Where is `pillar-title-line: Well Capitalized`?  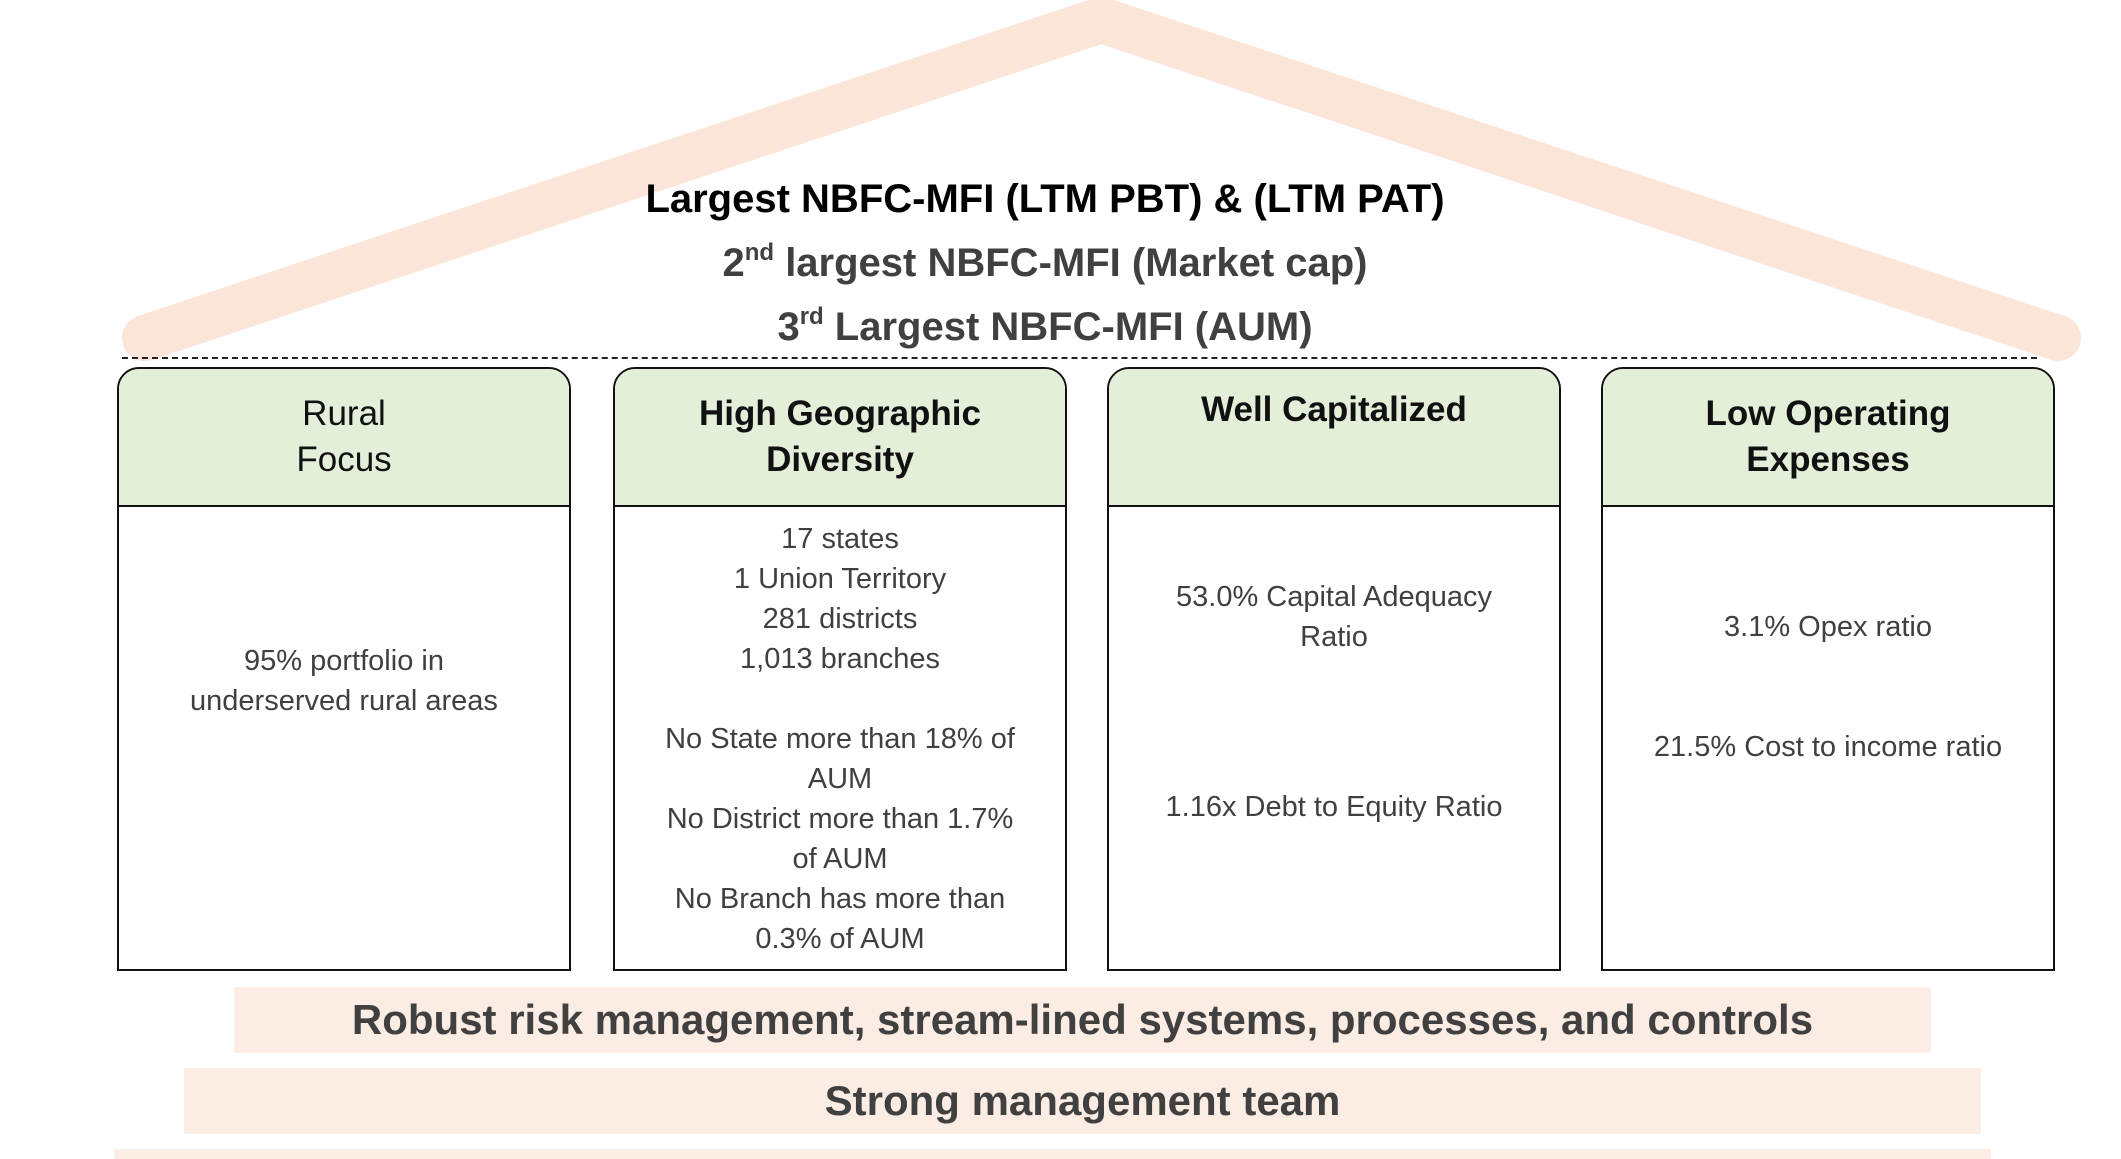
pillar-title-line: Well Capitalized is located at coordinates (1334, 409).